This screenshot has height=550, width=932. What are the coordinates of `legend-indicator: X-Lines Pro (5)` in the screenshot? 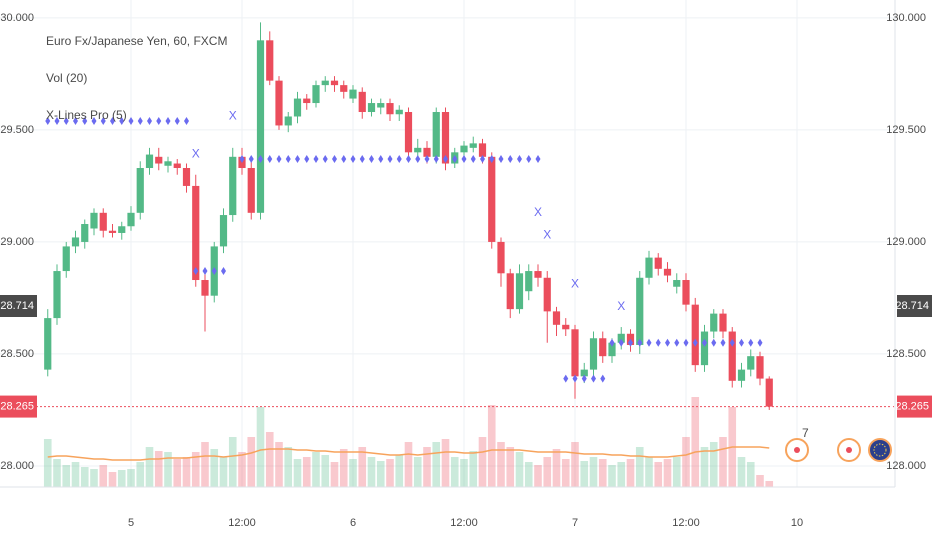 It's located at (86, 115).